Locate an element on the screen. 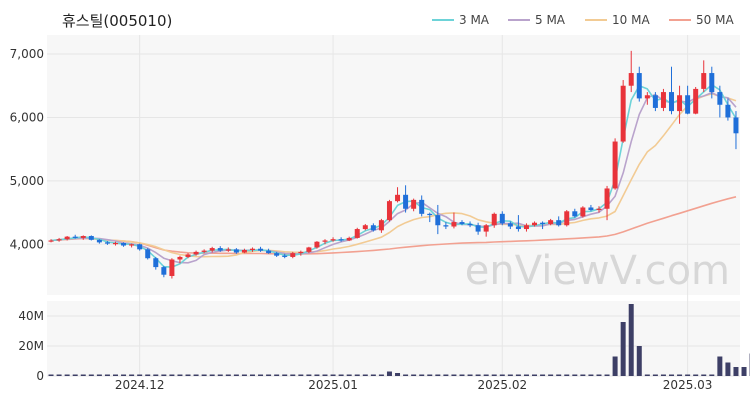 The width and height of the screenshot is (750, 400). date-tick-label: 2025.03 is located at coordinates (688, 385).